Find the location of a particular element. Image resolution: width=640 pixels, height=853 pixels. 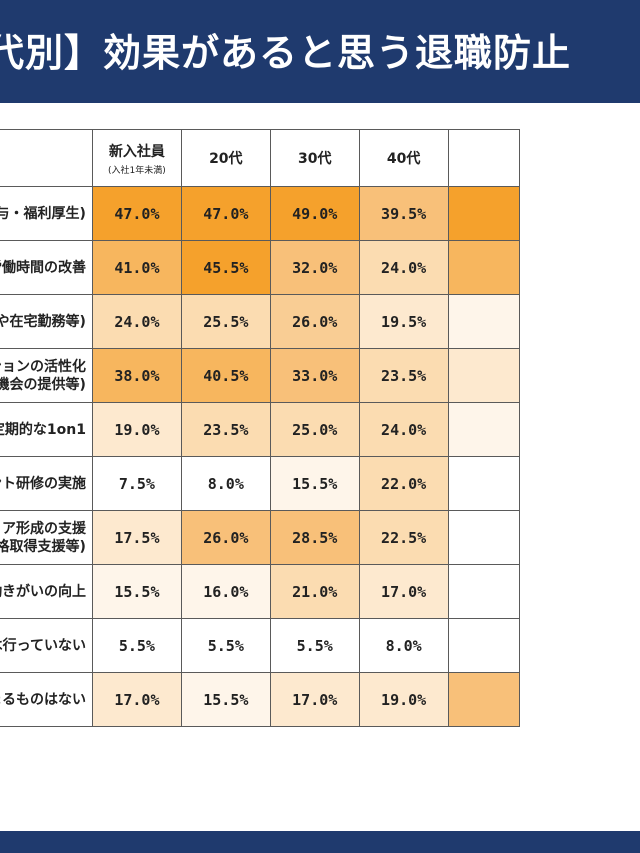

table-row: 施策は行っていない5.5%5.5%5.5%8.0% is located at coordinates (260, 645).